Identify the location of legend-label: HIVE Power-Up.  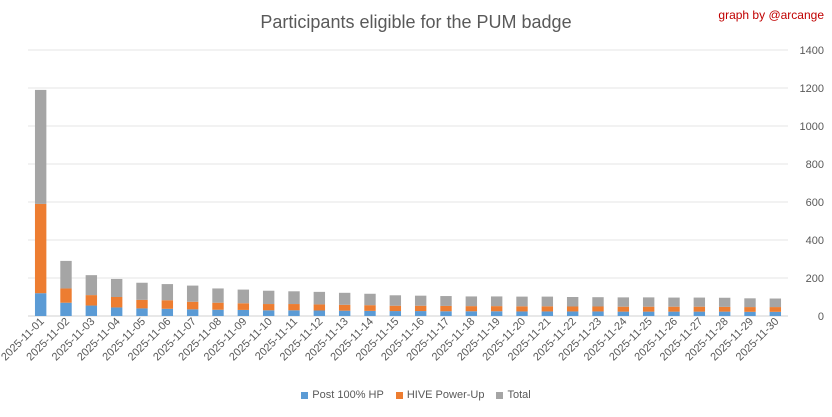
(445, 395).